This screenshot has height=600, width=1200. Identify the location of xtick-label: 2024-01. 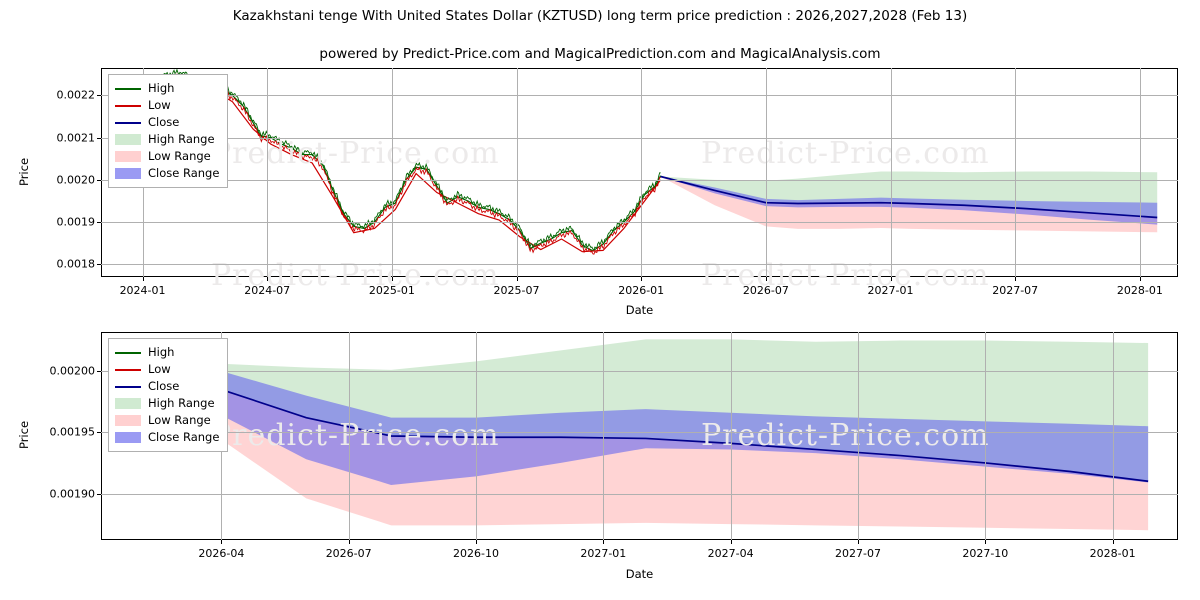
(142, 290).